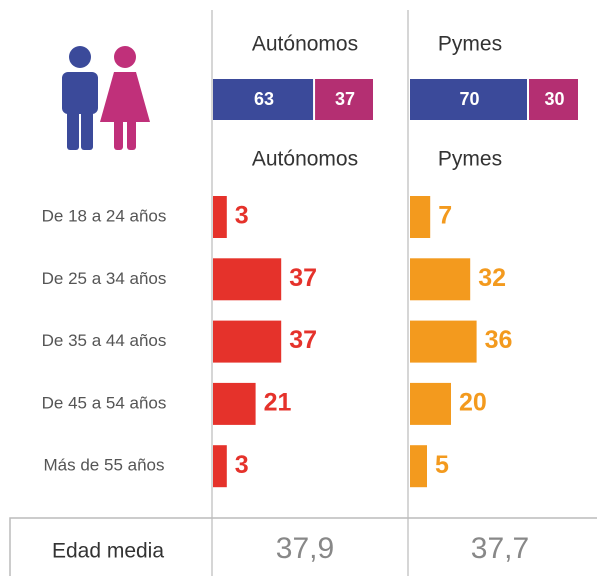 This screenshot has height=576, width=597. What do you see at coordinates (499, 340) in the screenshot?
I see `age-value: 36` at bounding box center [499, 340].